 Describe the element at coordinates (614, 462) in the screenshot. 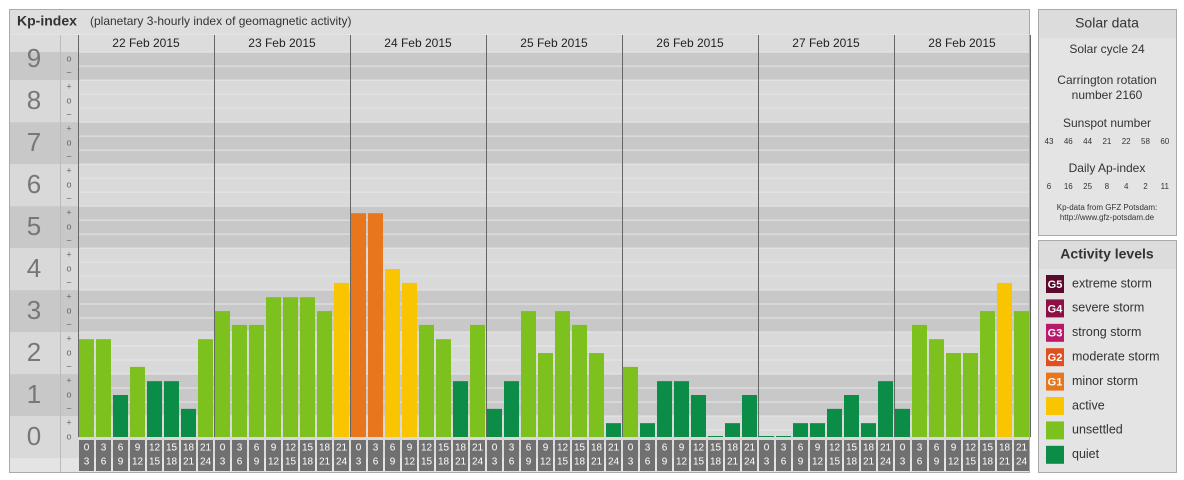

I see `hour-label: 24` at that location.